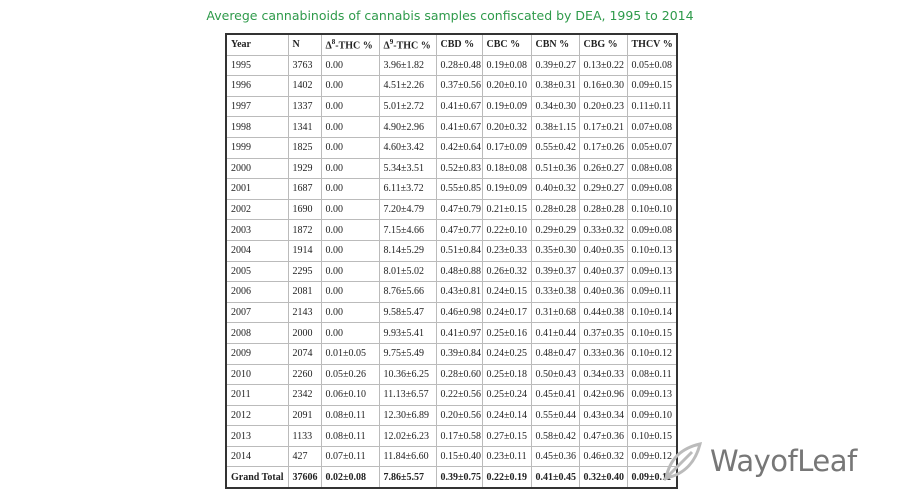 Image resolution: width=900 pixels, height=500 pixels. What do you see at coordinates (506, 312) in the screenshot?
I see `table-cell: 0.24±0.17` at bounding box center [506, 312].